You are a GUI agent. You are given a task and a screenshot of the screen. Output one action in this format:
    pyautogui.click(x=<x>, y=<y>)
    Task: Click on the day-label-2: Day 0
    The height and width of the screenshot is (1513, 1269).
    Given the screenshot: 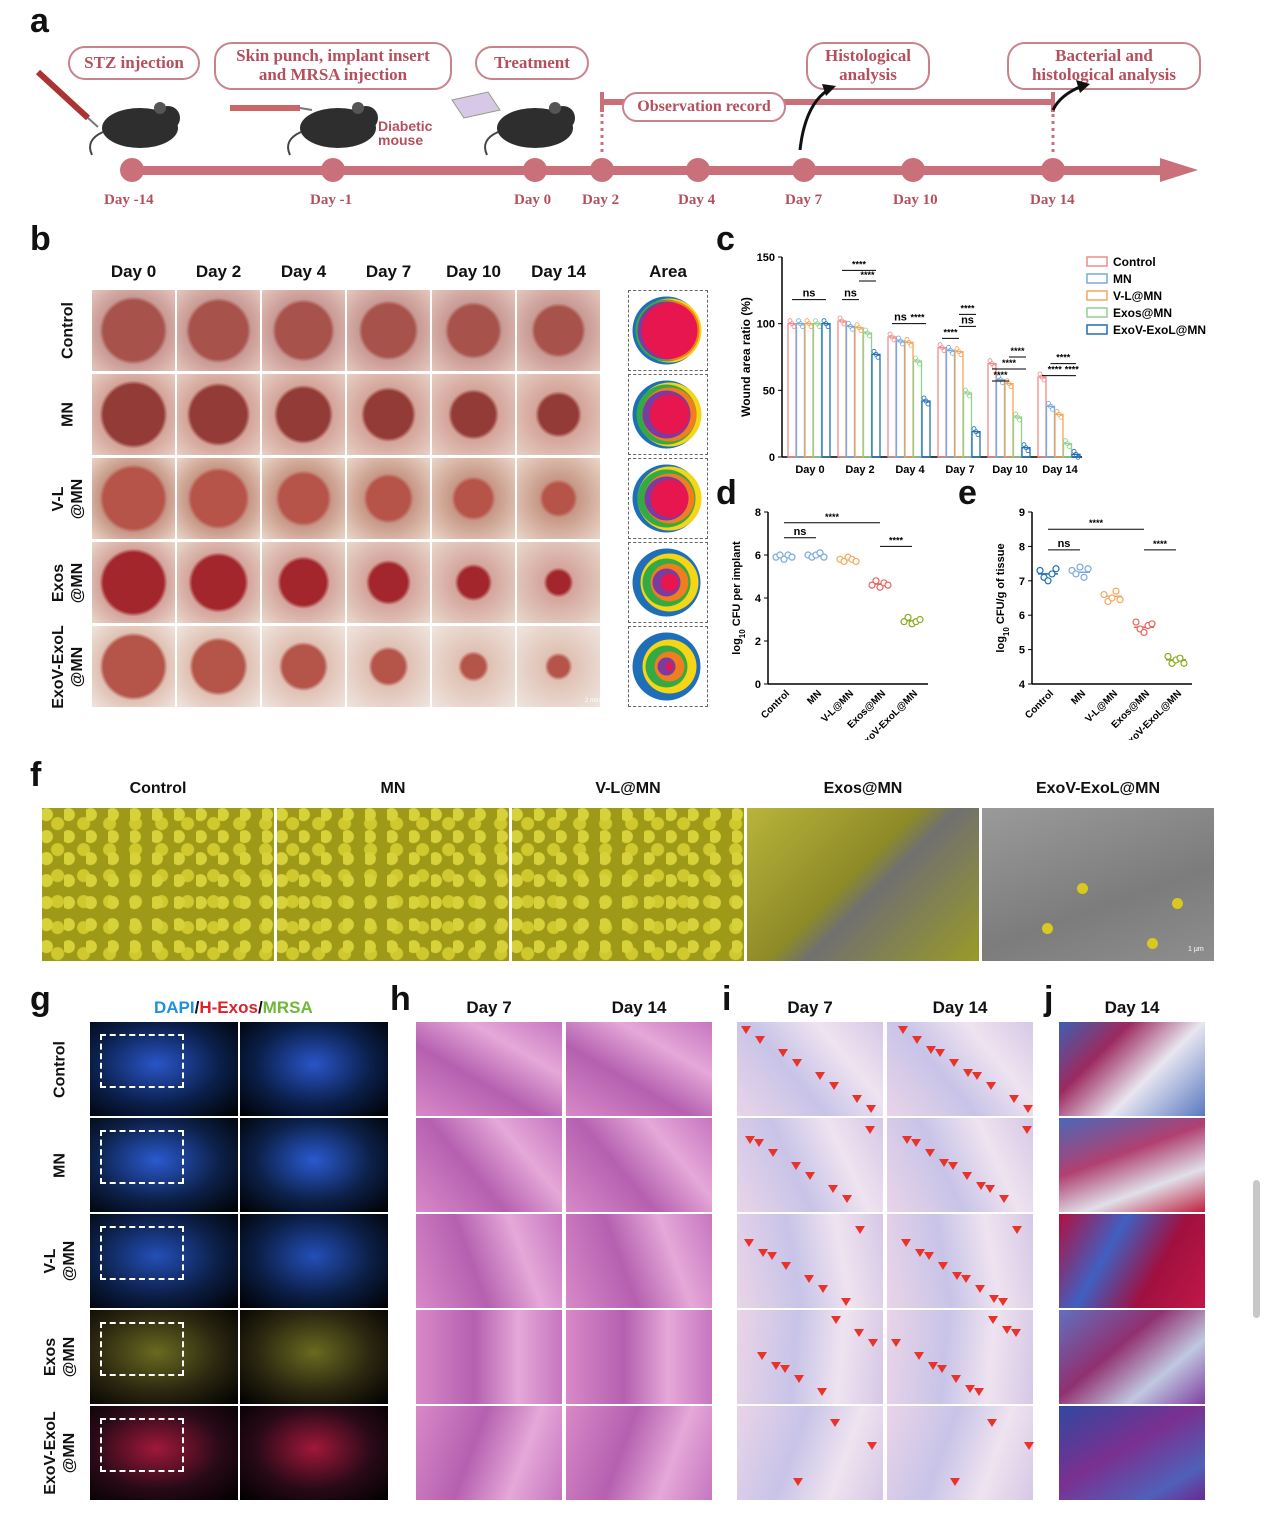 What is the action you would take?
    pyautogui.click(x=533, y=200)
    